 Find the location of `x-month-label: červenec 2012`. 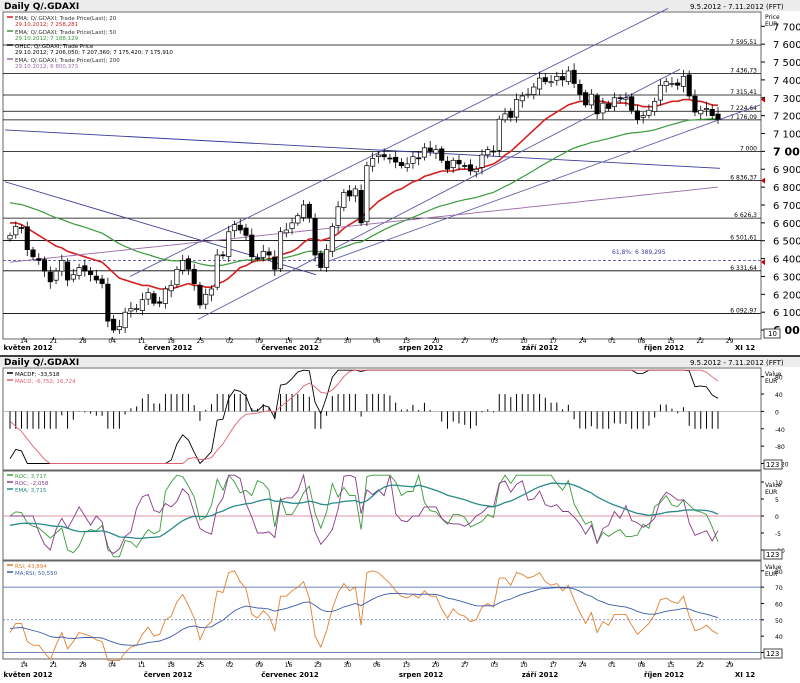

x-month-label: červenec 2012 is located at coordinates (290, 348).